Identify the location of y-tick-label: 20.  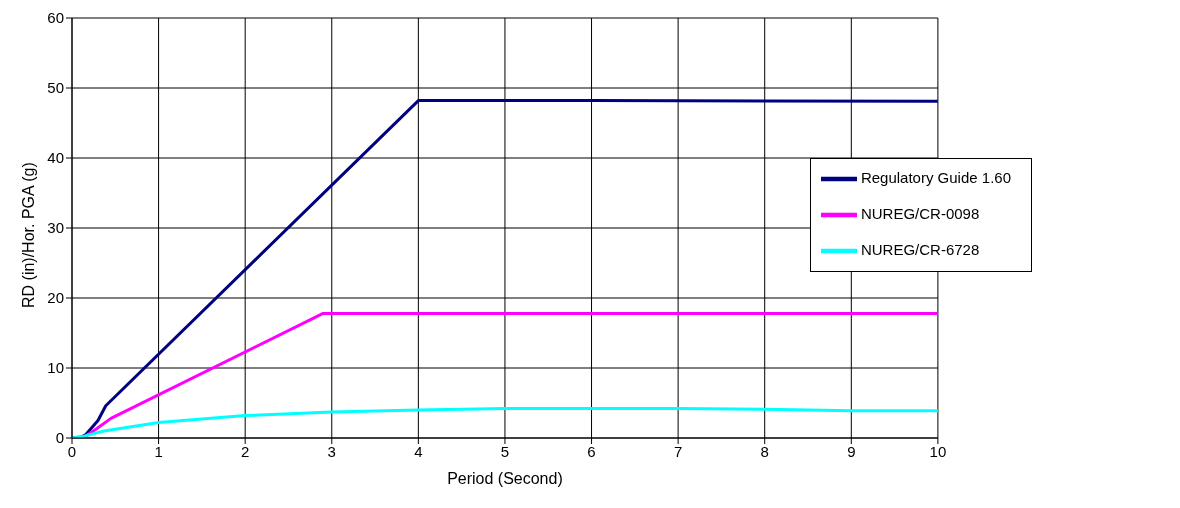
(55, 298).